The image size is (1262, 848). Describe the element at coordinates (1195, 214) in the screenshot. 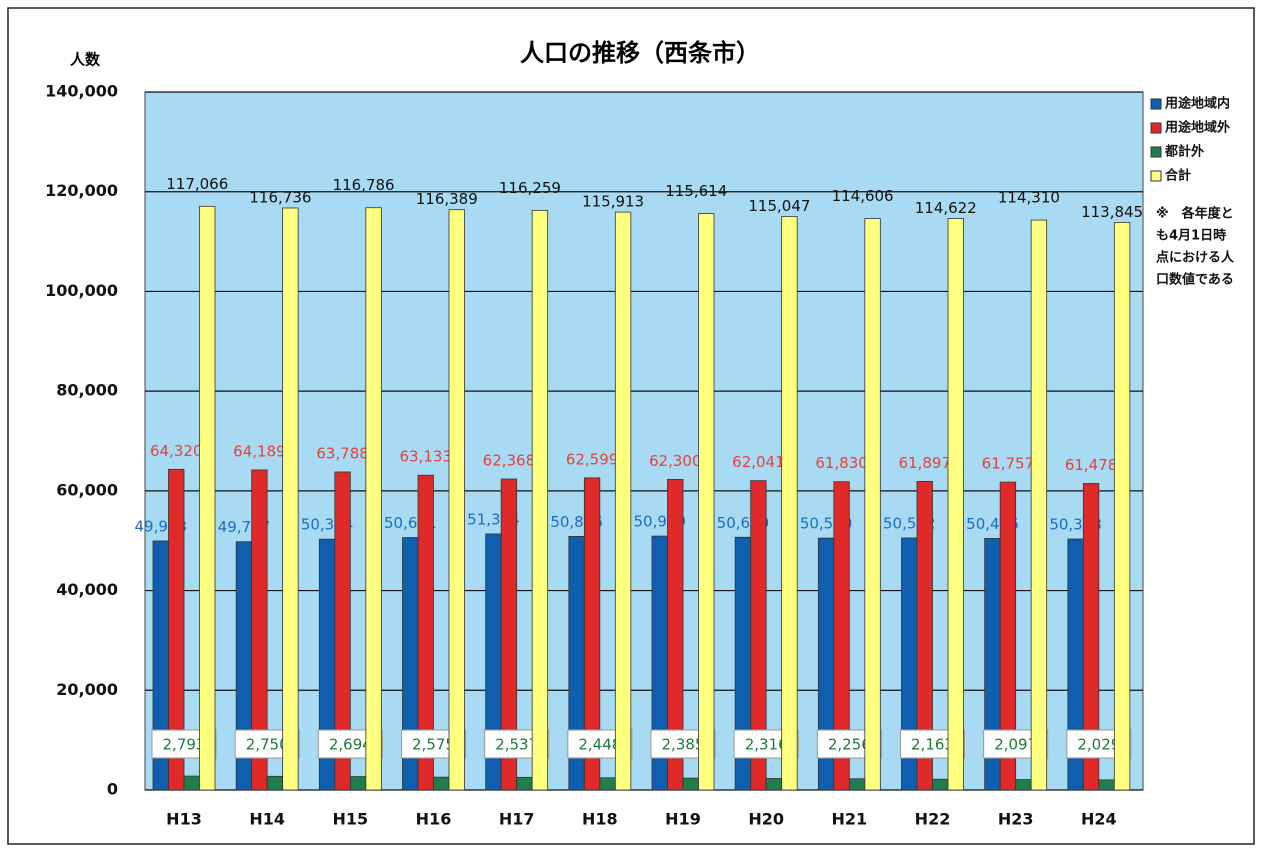

I see `note: ※ 各年度と` at that location.